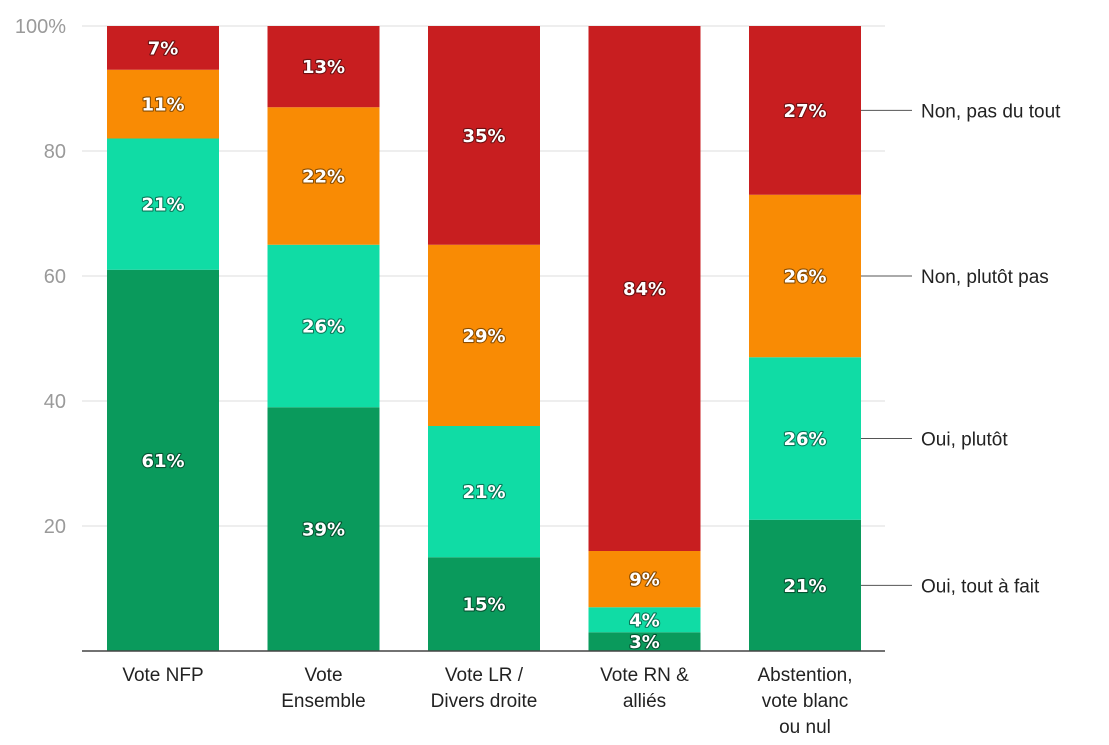 This screenshot has width=1109, height=745. Describe the element at coordinates (805, 727) in the screenshot. I see `x-category-label-line: ou nul` at that location.